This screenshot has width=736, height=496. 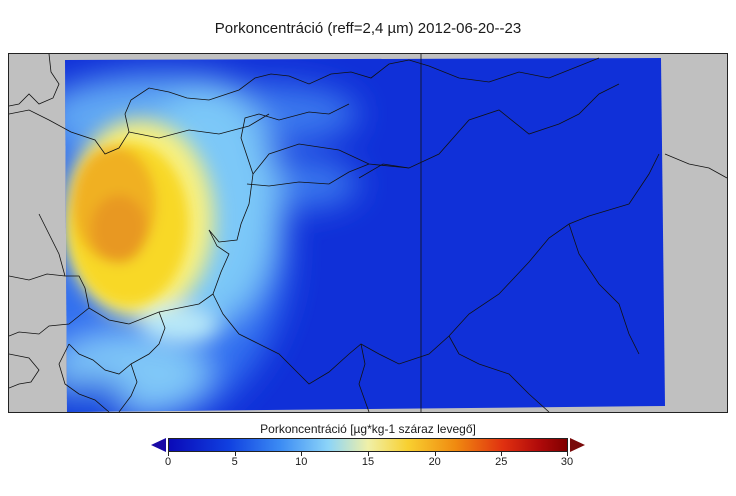 What do you see at coordinates (301, 462) in the screenshot?
I see `colorbar-tick-label: 10` at bounding box center [301, 462].